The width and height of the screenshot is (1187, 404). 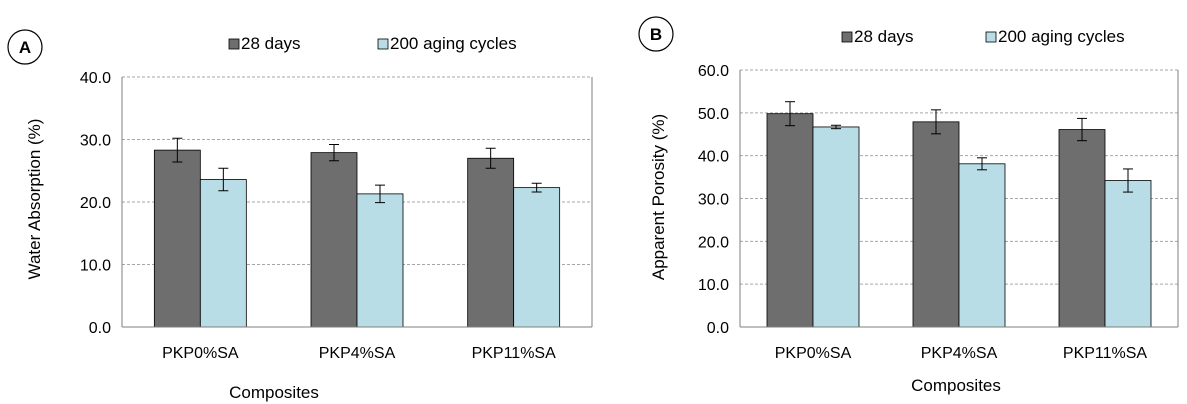 What do you see at coordinates (956, 385) in the screenshot?
I see `panel-b-x-axis-title: Composites` at bounding box center [956, 385].